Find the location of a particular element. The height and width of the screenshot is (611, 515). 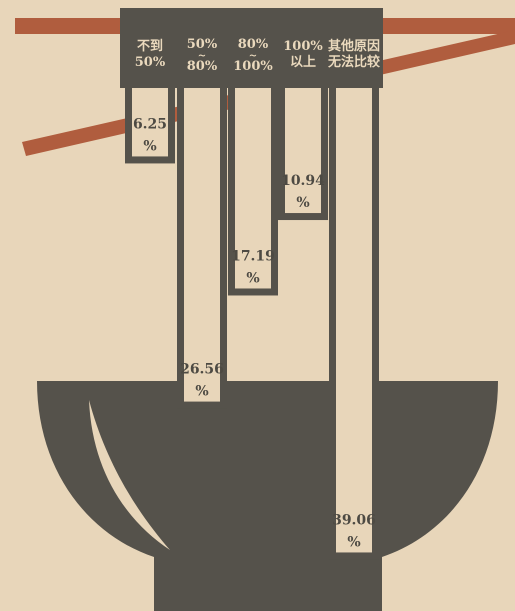

header-band is located at coordinates (251, 48).